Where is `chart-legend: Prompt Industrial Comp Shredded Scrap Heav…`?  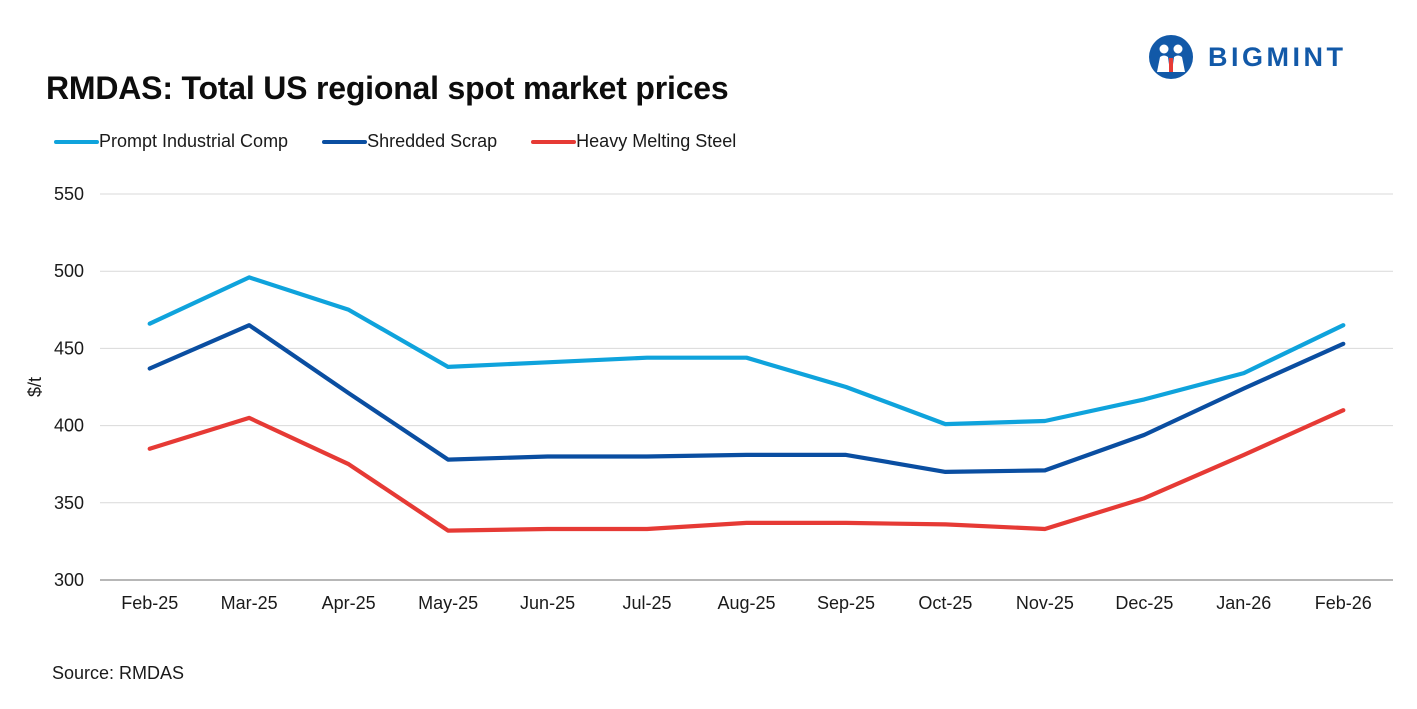 chart-legend: Prompt Industrial Comp Shredded Scrap Heav… is located at coordinates (412, 141).